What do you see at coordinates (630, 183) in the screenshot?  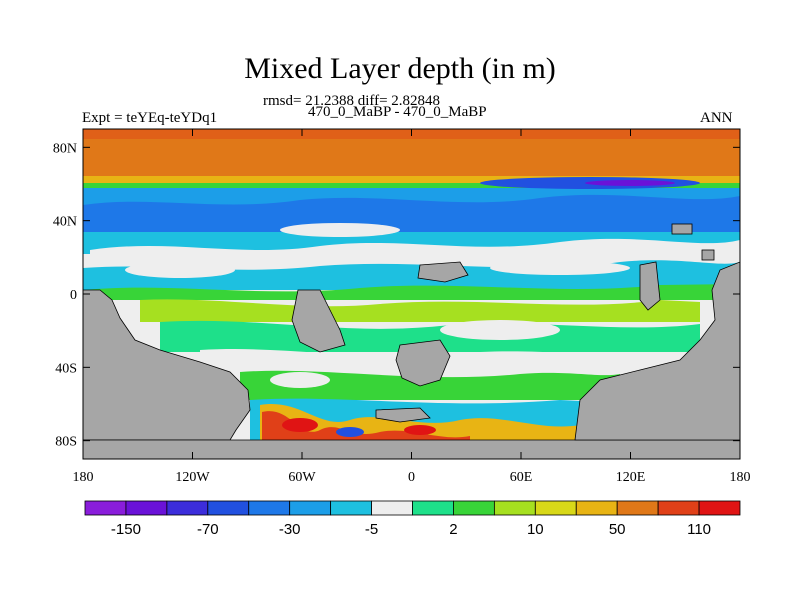 I see `north-atlantic-purple` at bounding box center [630, 183].